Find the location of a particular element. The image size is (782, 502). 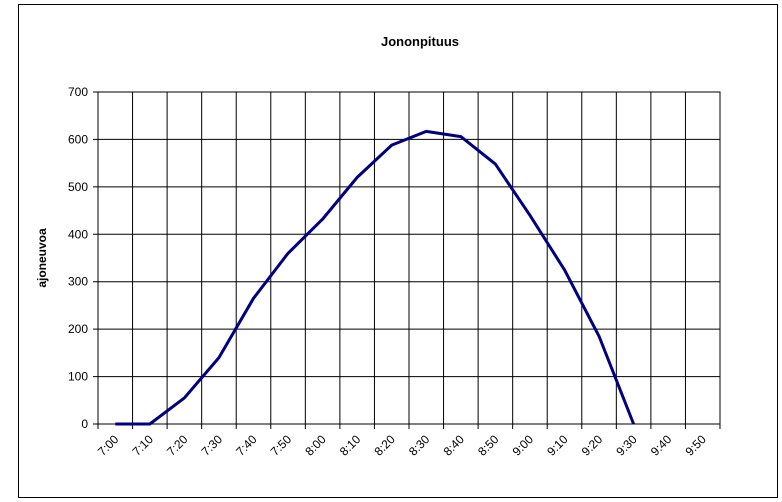

chart-title: Jononpituus is located at coordinates (420, 41).